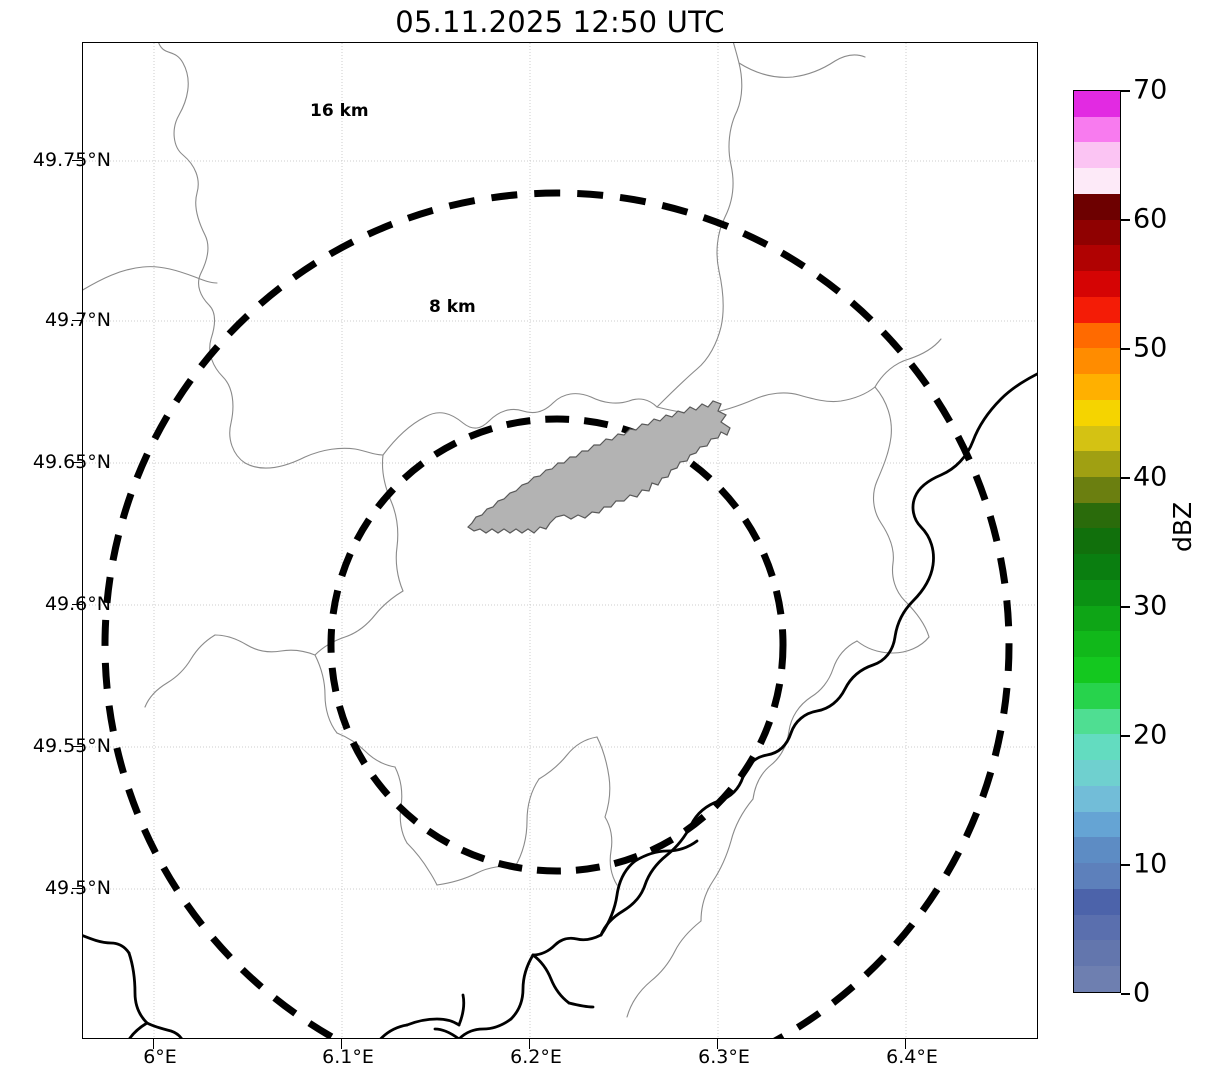 The width and height of the screenshot is (1207, 1073). Describe the element at coordinates (560, 22) in the screenshot. I see `figure-title: 05.11.2025 12:50 UTC` at that location.